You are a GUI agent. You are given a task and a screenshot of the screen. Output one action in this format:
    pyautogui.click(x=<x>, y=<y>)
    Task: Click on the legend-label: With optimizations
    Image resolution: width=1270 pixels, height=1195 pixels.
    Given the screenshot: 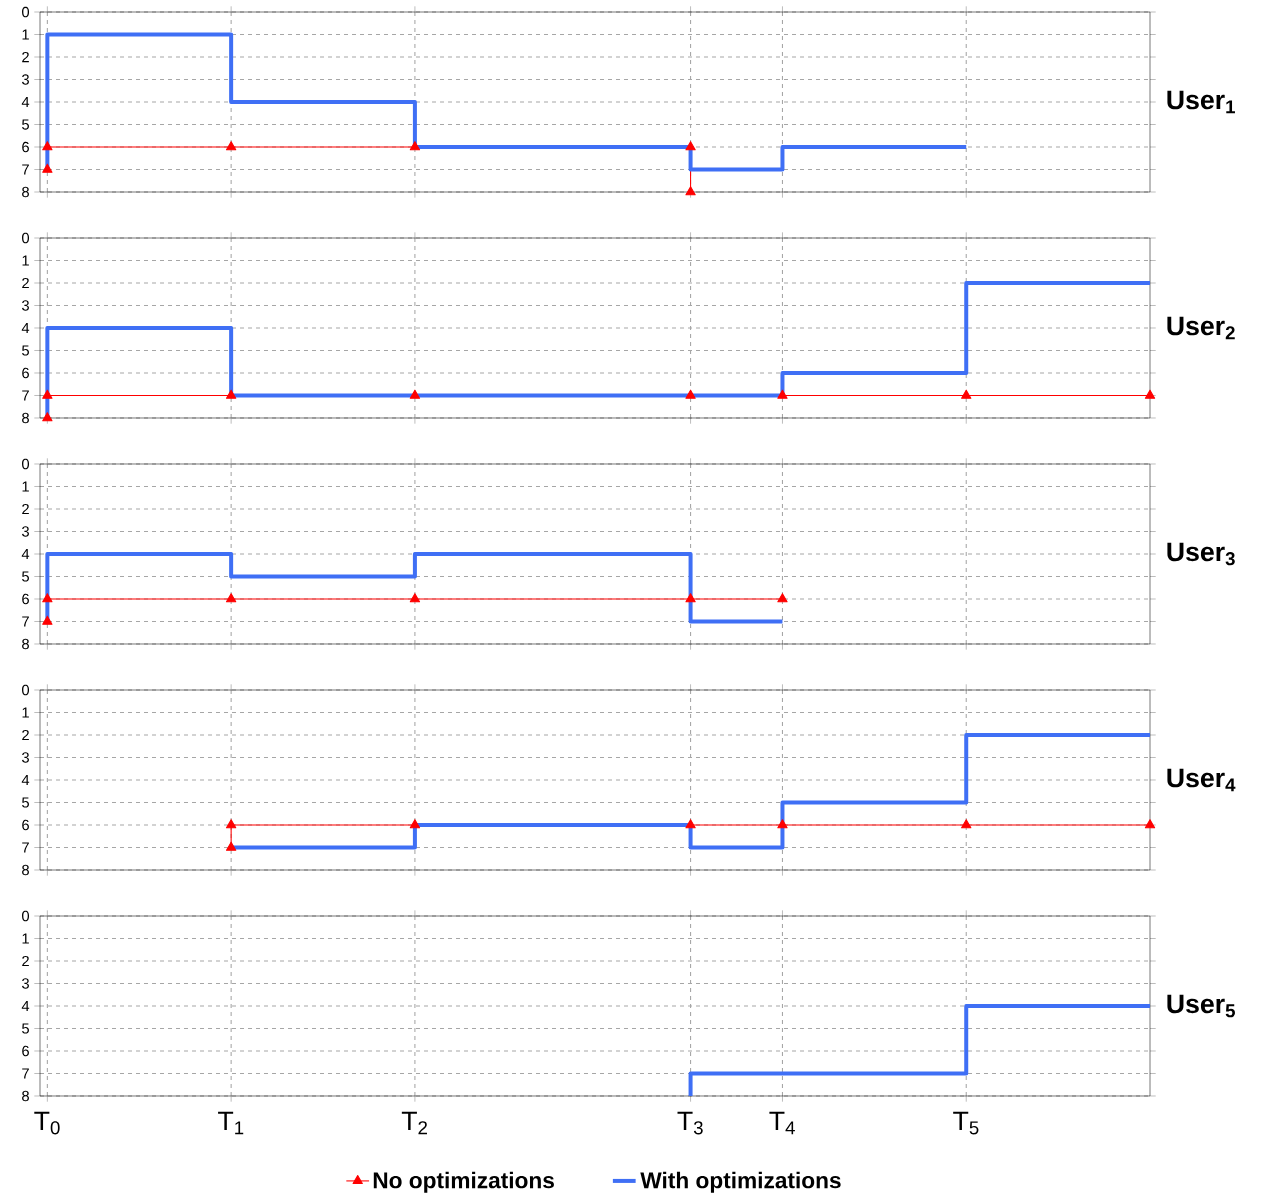 What is the action you would take?
    pyautogui.click(x=740, y=1182)
    